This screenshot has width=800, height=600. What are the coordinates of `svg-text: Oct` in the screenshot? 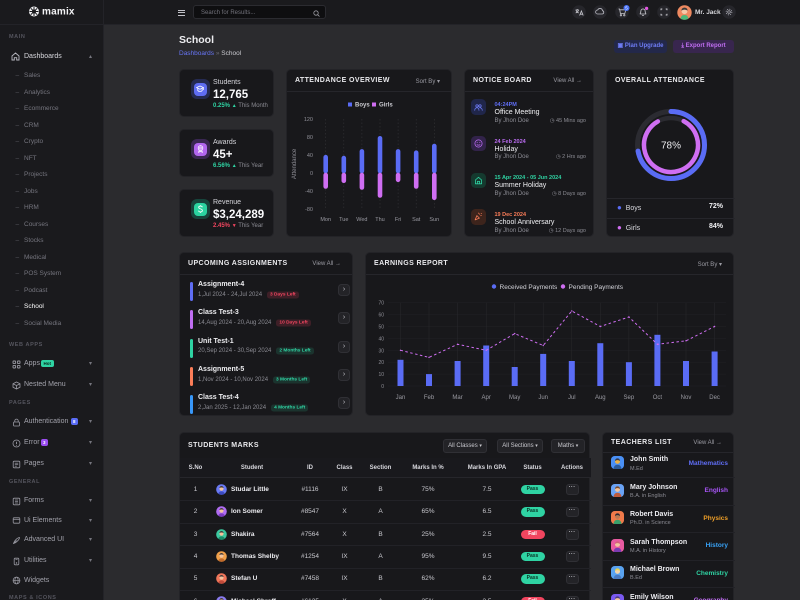 It's located at (658, 398).